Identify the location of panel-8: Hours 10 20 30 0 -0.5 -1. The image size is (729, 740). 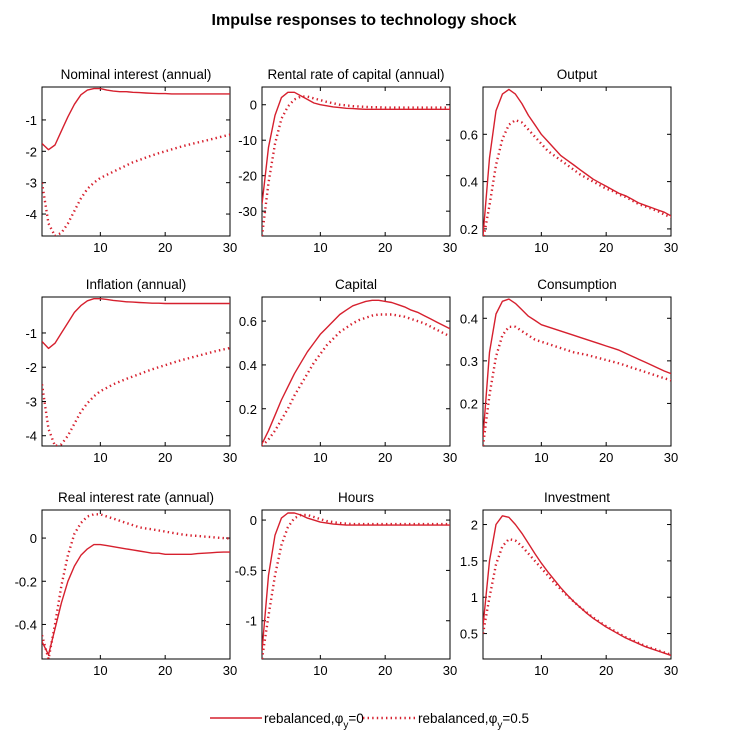
(346, 584).